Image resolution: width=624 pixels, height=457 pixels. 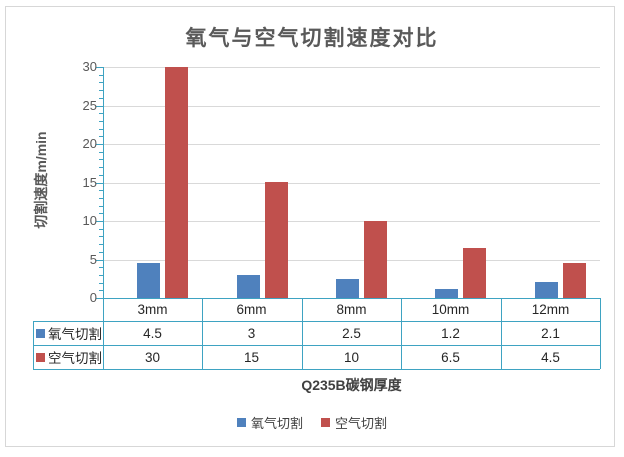 I want to click on bar-空气切割-3mm, so click(x=176, y=182).